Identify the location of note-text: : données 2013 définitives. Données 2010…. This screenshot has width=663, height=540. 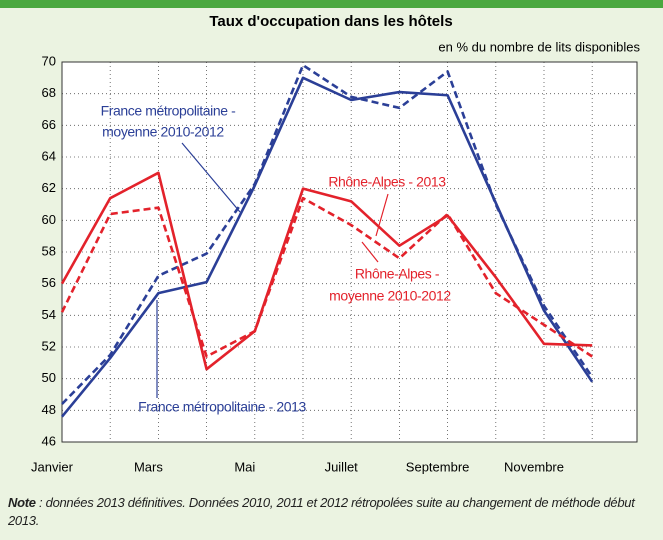
(321, 511).